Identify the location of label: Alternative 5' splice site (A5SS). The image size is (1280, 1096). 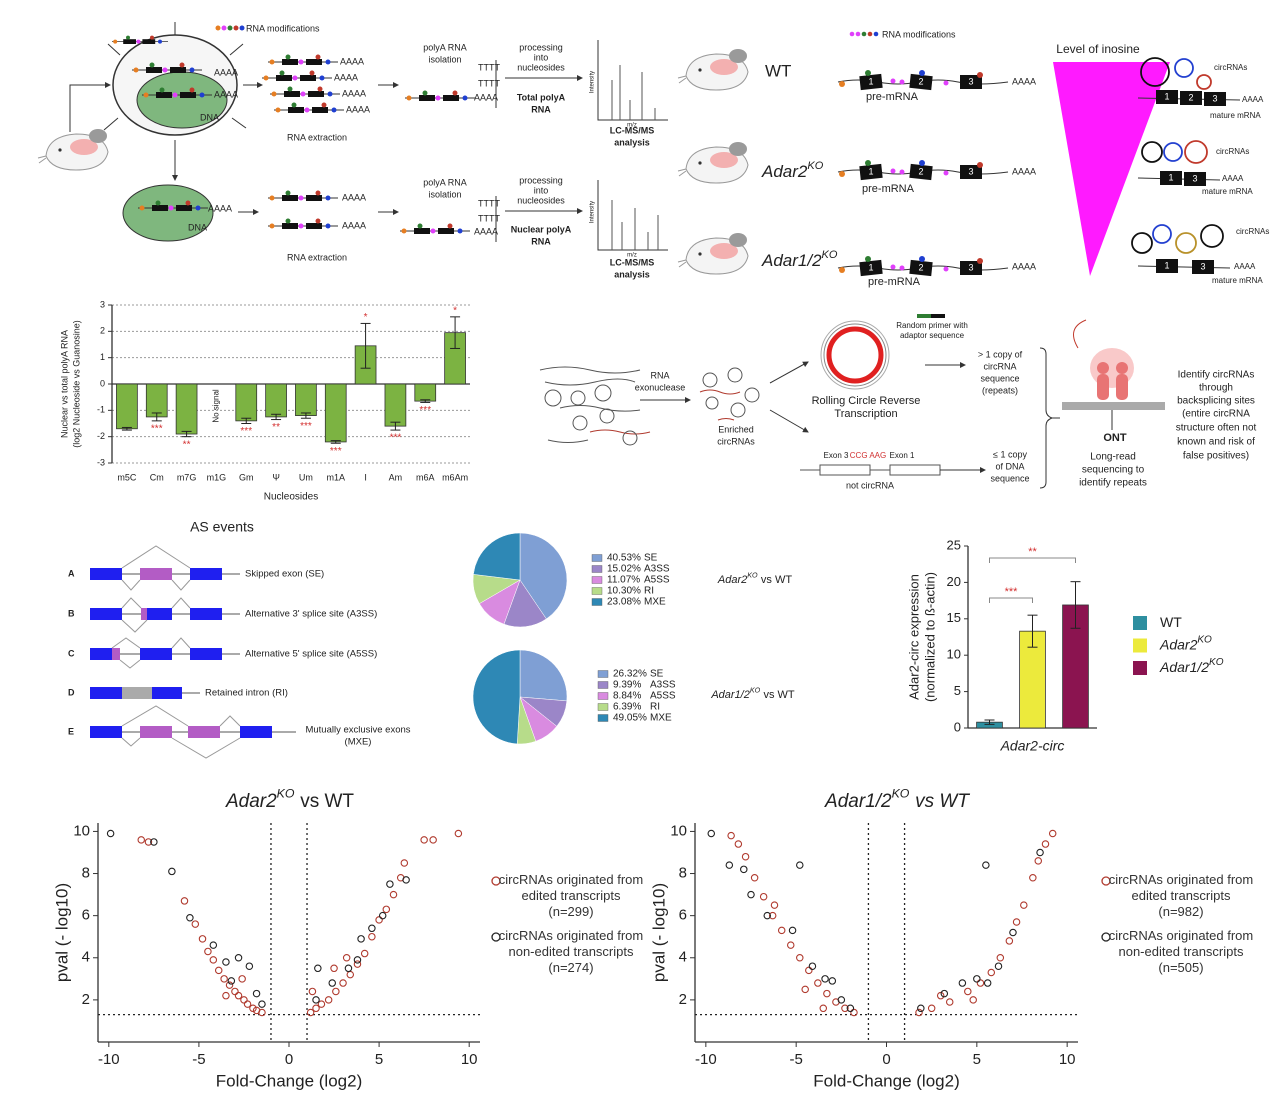
(311, 654).